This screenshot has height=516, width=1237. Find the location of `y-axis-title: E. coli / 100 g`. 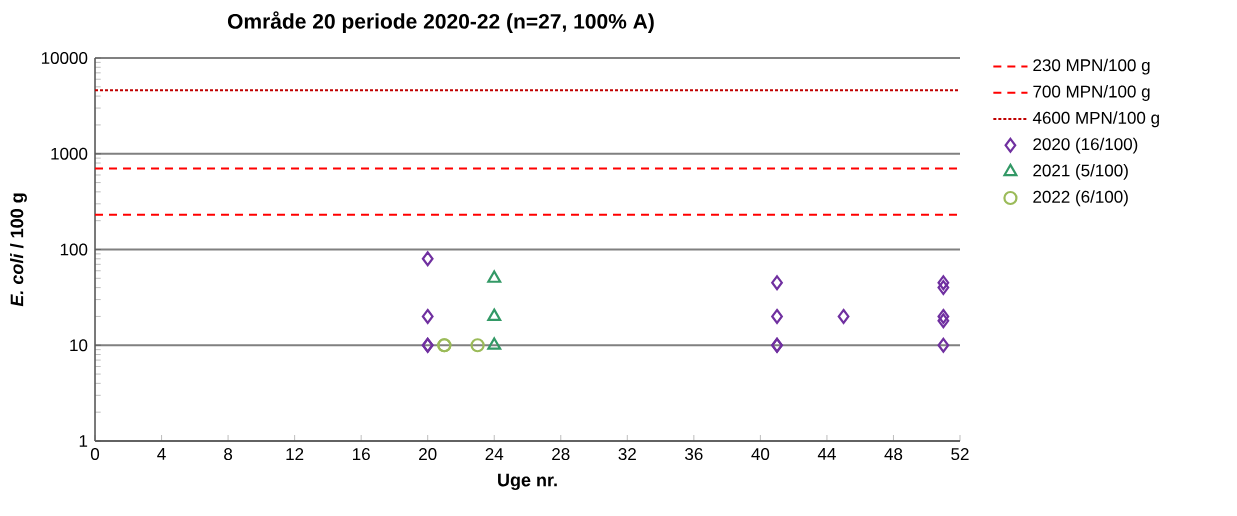

y-axis-title: E. coli / 100 g is located at coordinates (18, 250).